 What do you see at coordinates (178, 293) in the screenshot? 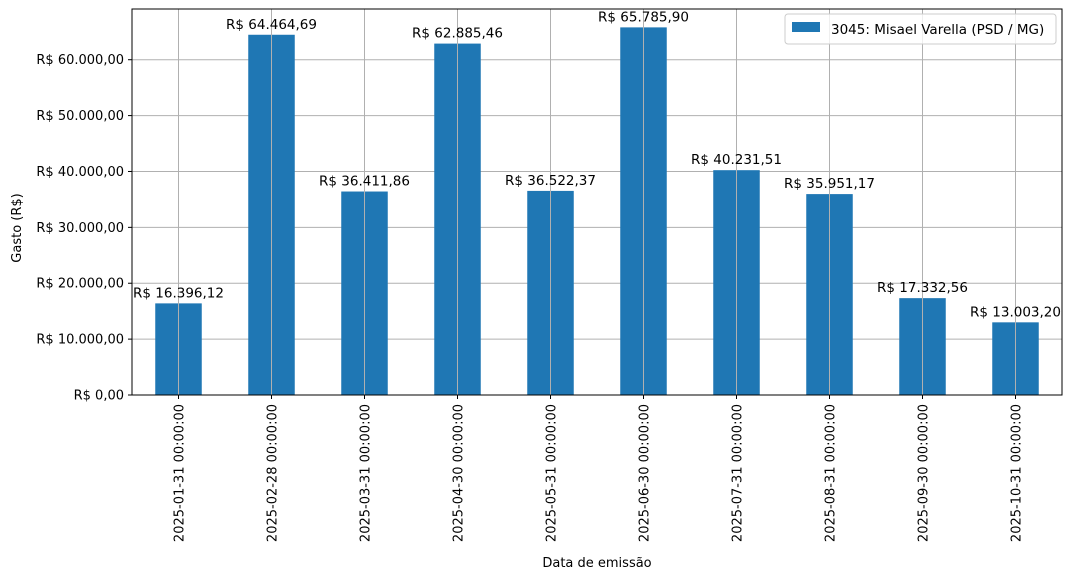
I see `bar-value-label: R$ 16.396,12` at bounding box center [178, 293].